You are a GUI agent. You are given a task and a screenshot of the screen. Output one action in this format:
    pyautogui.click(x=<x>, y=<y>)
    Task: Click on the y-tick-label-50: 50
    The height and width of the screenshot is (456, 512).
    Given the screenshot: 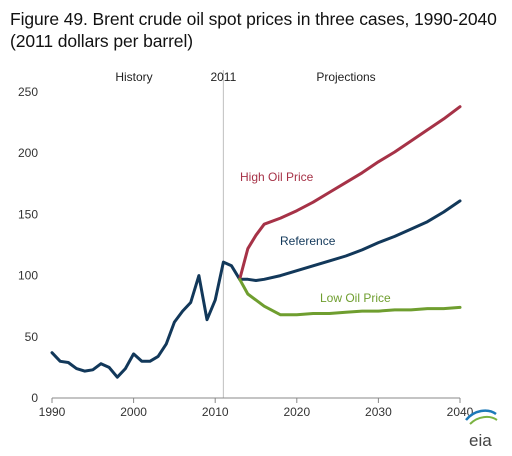 What is the action you would take?
    pyautogui.click(x=32, y=337)
    